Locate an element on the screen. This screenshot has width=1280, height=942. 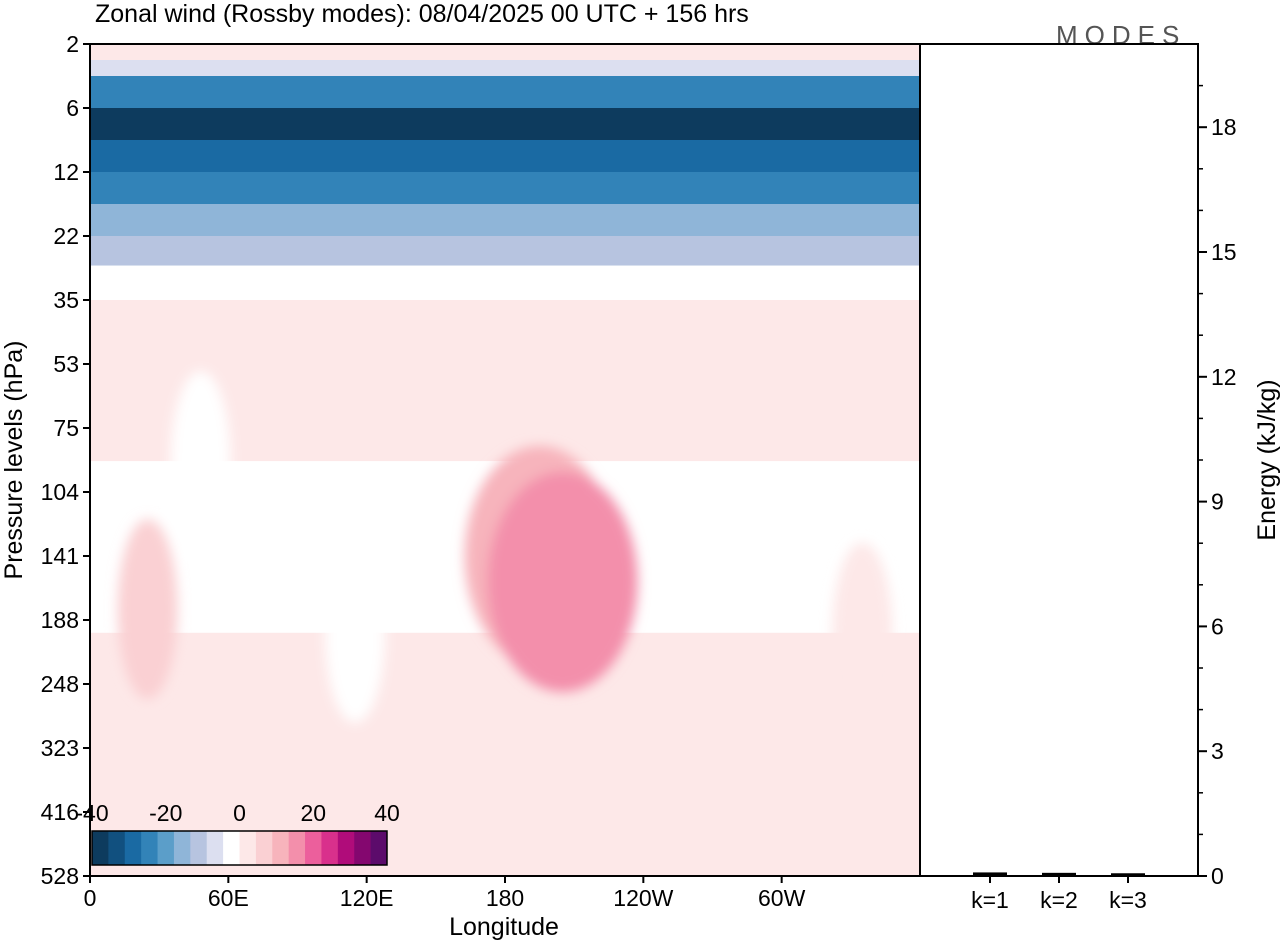
colorbar-tick-label: 0 is located at coordinates (239, 813).